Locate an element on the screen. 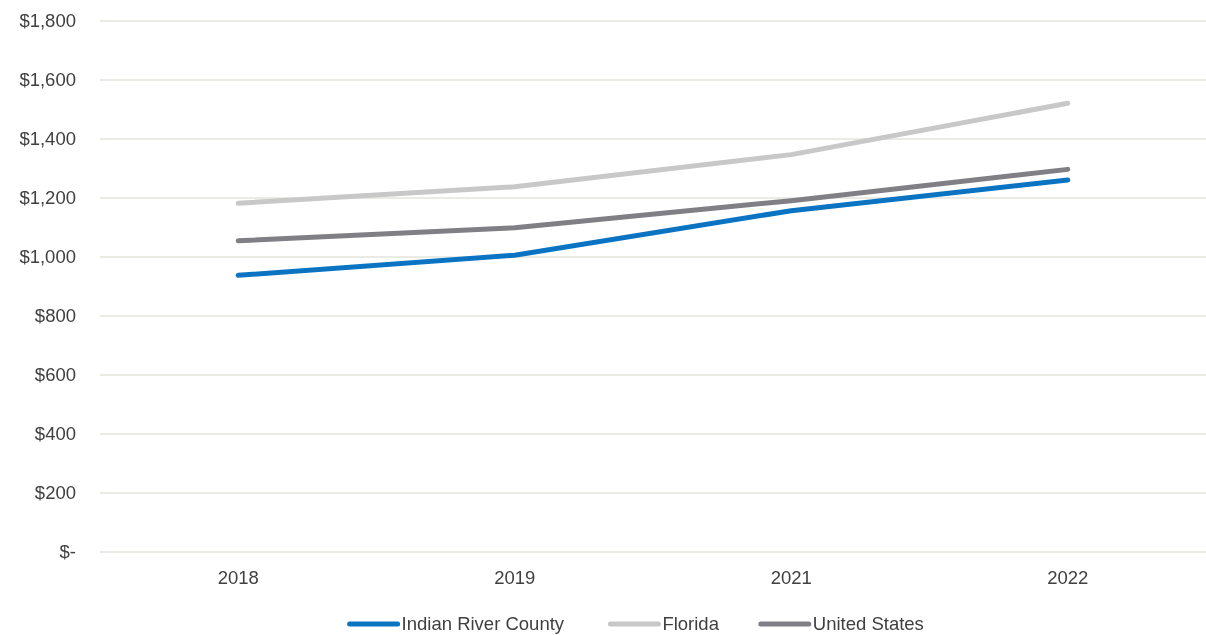 This screenshot has height=635, width=1206. y-tick-label: $800 is located at coordinates (55, 316).